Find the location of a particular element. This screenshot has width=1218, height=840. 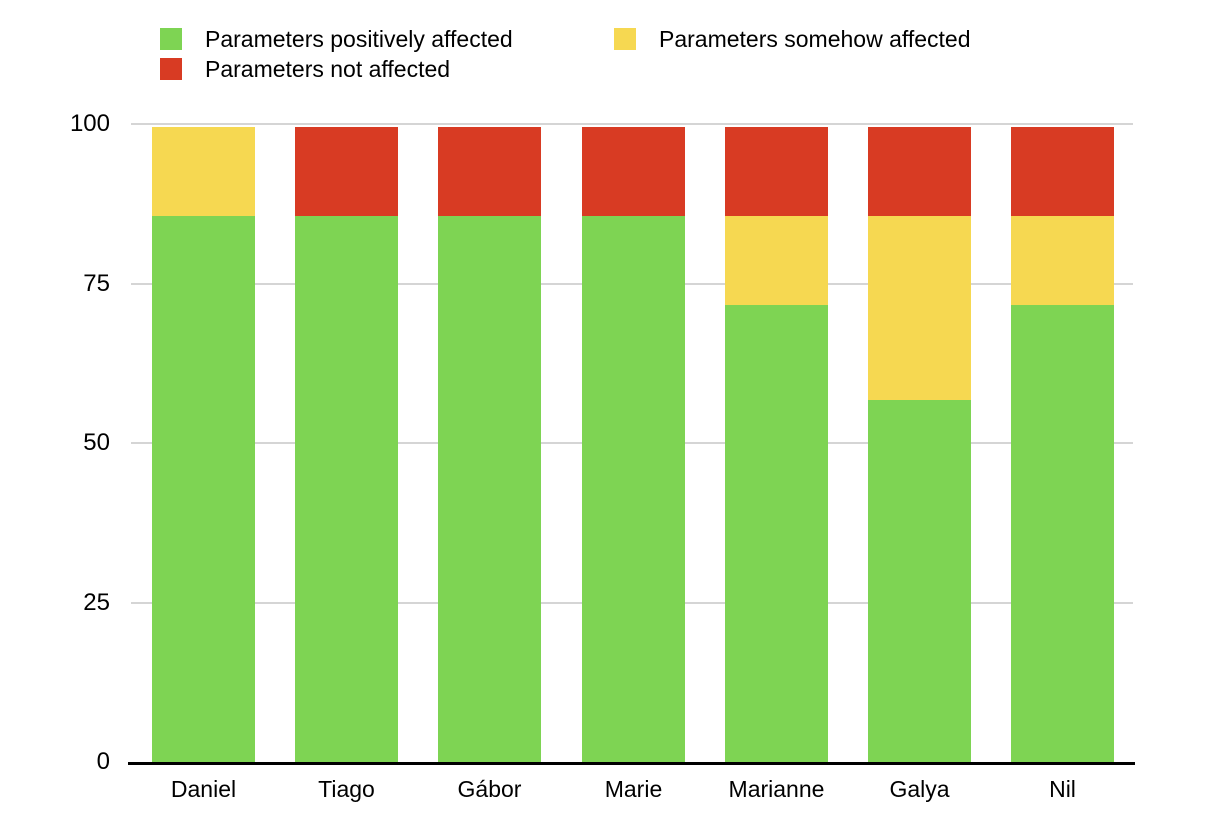

bar-group-tiago is located at coordinates (346, 444).